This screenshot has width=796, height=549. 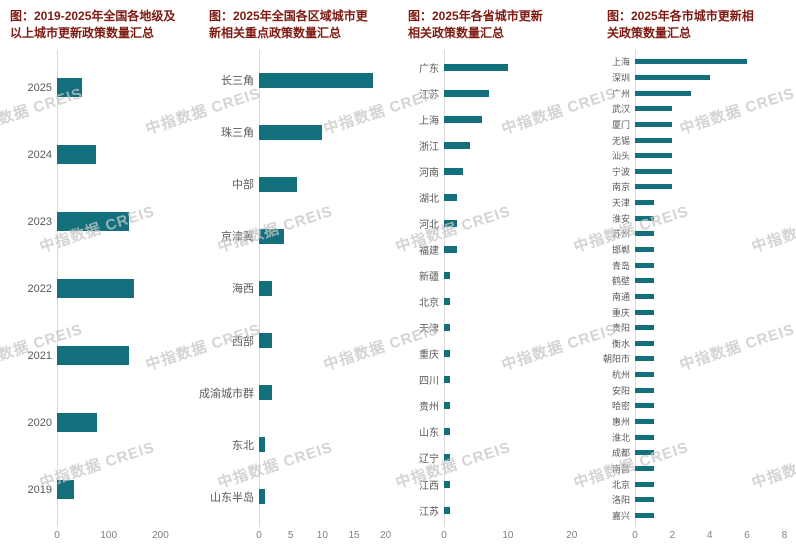 I want to click on category-label: 南京, so click(x=620, y=187).